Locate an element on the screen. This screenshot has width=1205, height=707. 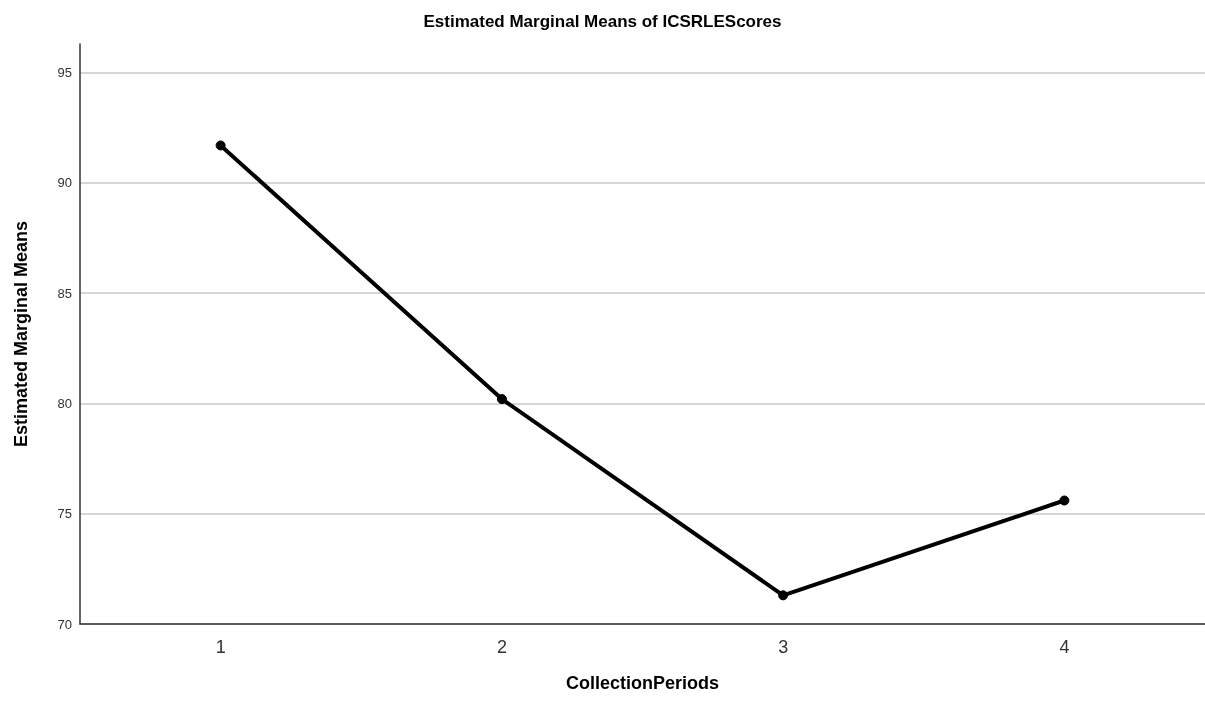
x-tick-label: 4 is located at coordinates (1064, 647).